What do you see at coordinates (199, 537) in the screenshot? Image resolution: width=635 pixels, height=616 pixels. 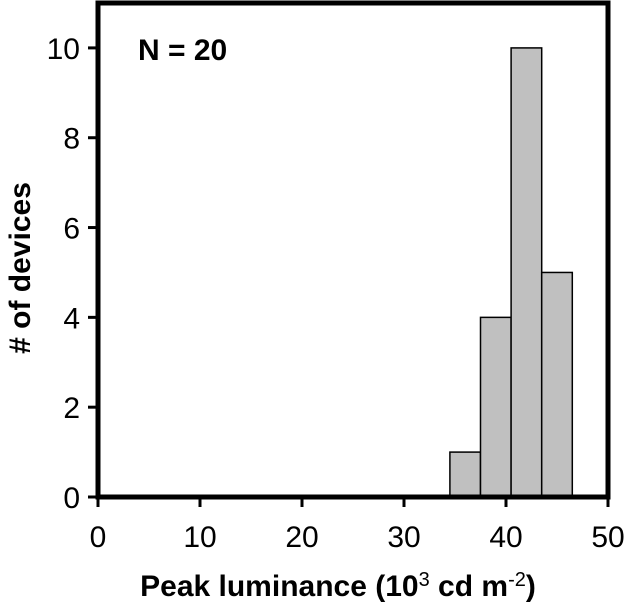 I see `x-tick-label-1: 10` at bounding box center [199, 537].